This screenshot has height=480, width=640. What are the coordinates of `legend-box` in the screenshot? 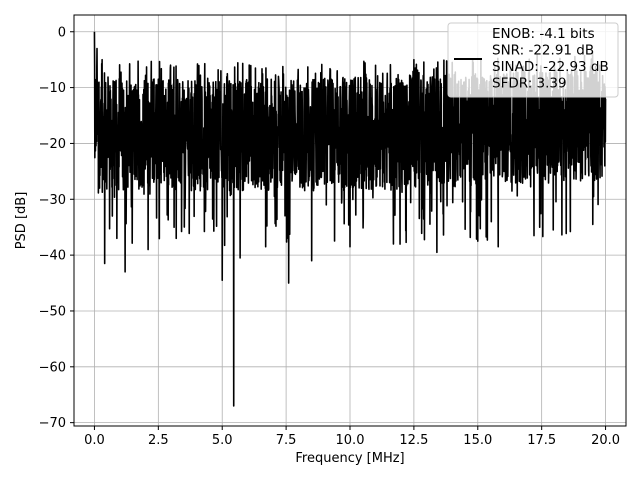 It's located at (533, 60).